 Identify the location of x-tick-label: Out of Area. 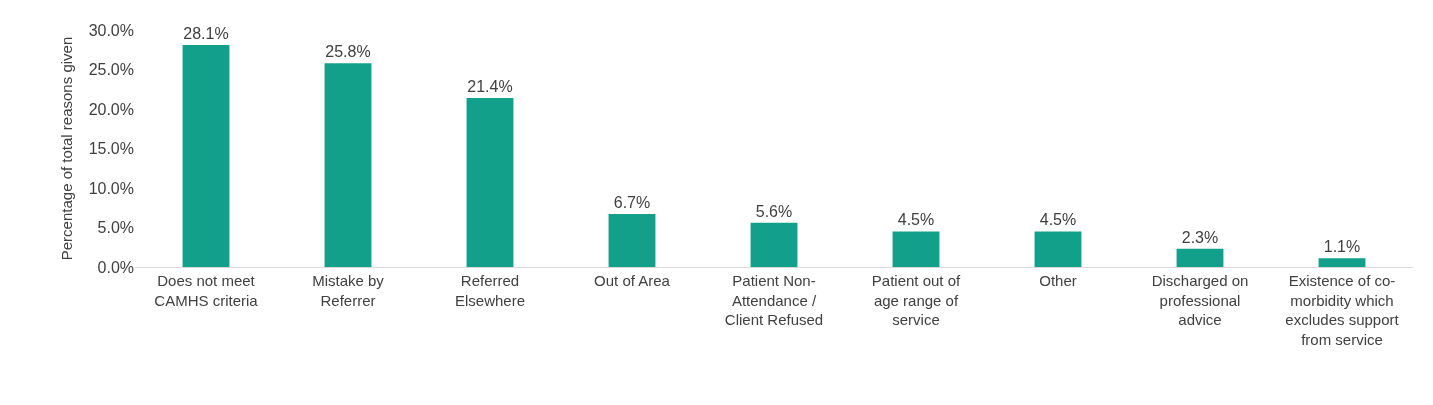
(632, 280).